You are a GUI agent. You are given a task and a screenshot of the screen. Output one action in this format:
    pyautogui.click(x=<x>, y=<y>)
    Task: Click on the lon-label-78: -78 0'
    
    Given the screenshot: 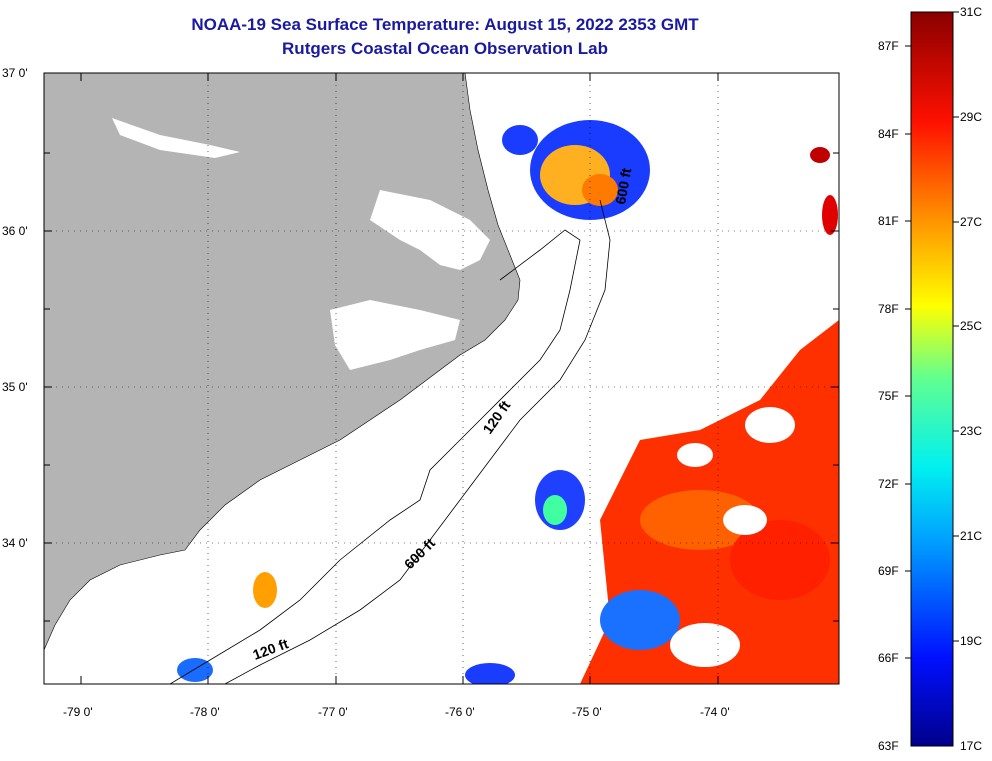 What is the action you would take?
    pyautogui.click(x=205, y=712)
    